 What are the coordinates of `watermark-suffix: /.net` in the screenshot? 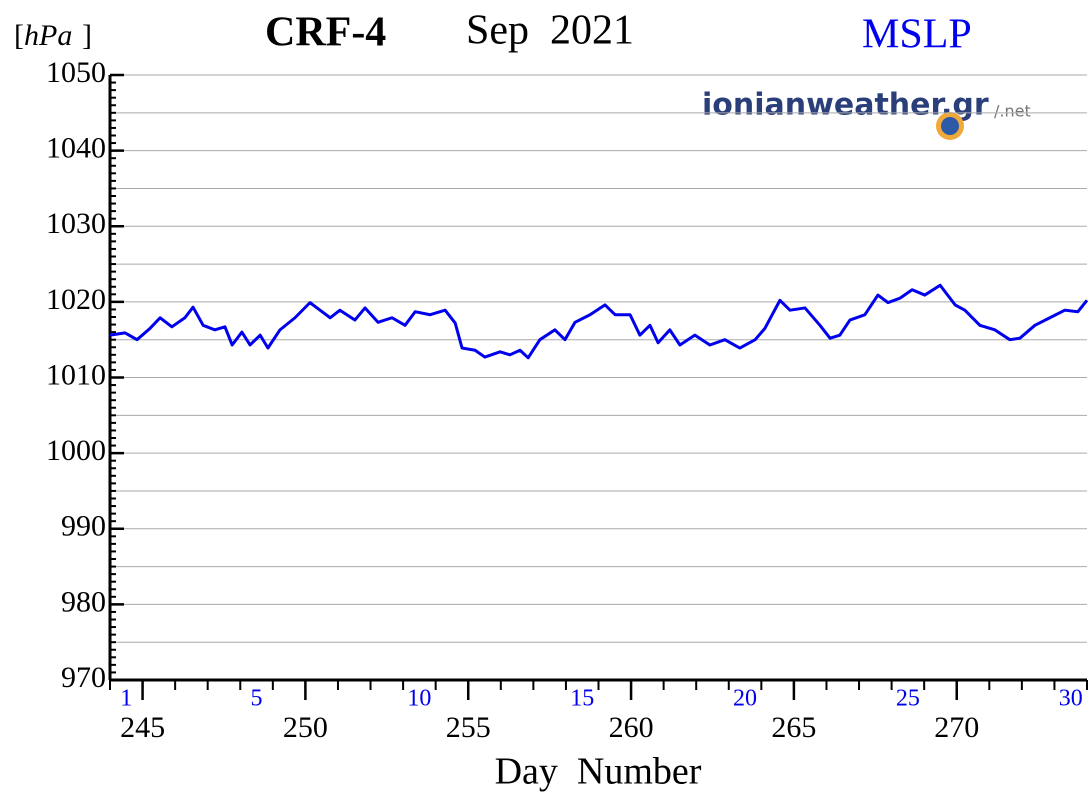 It's located at (1012, 111).